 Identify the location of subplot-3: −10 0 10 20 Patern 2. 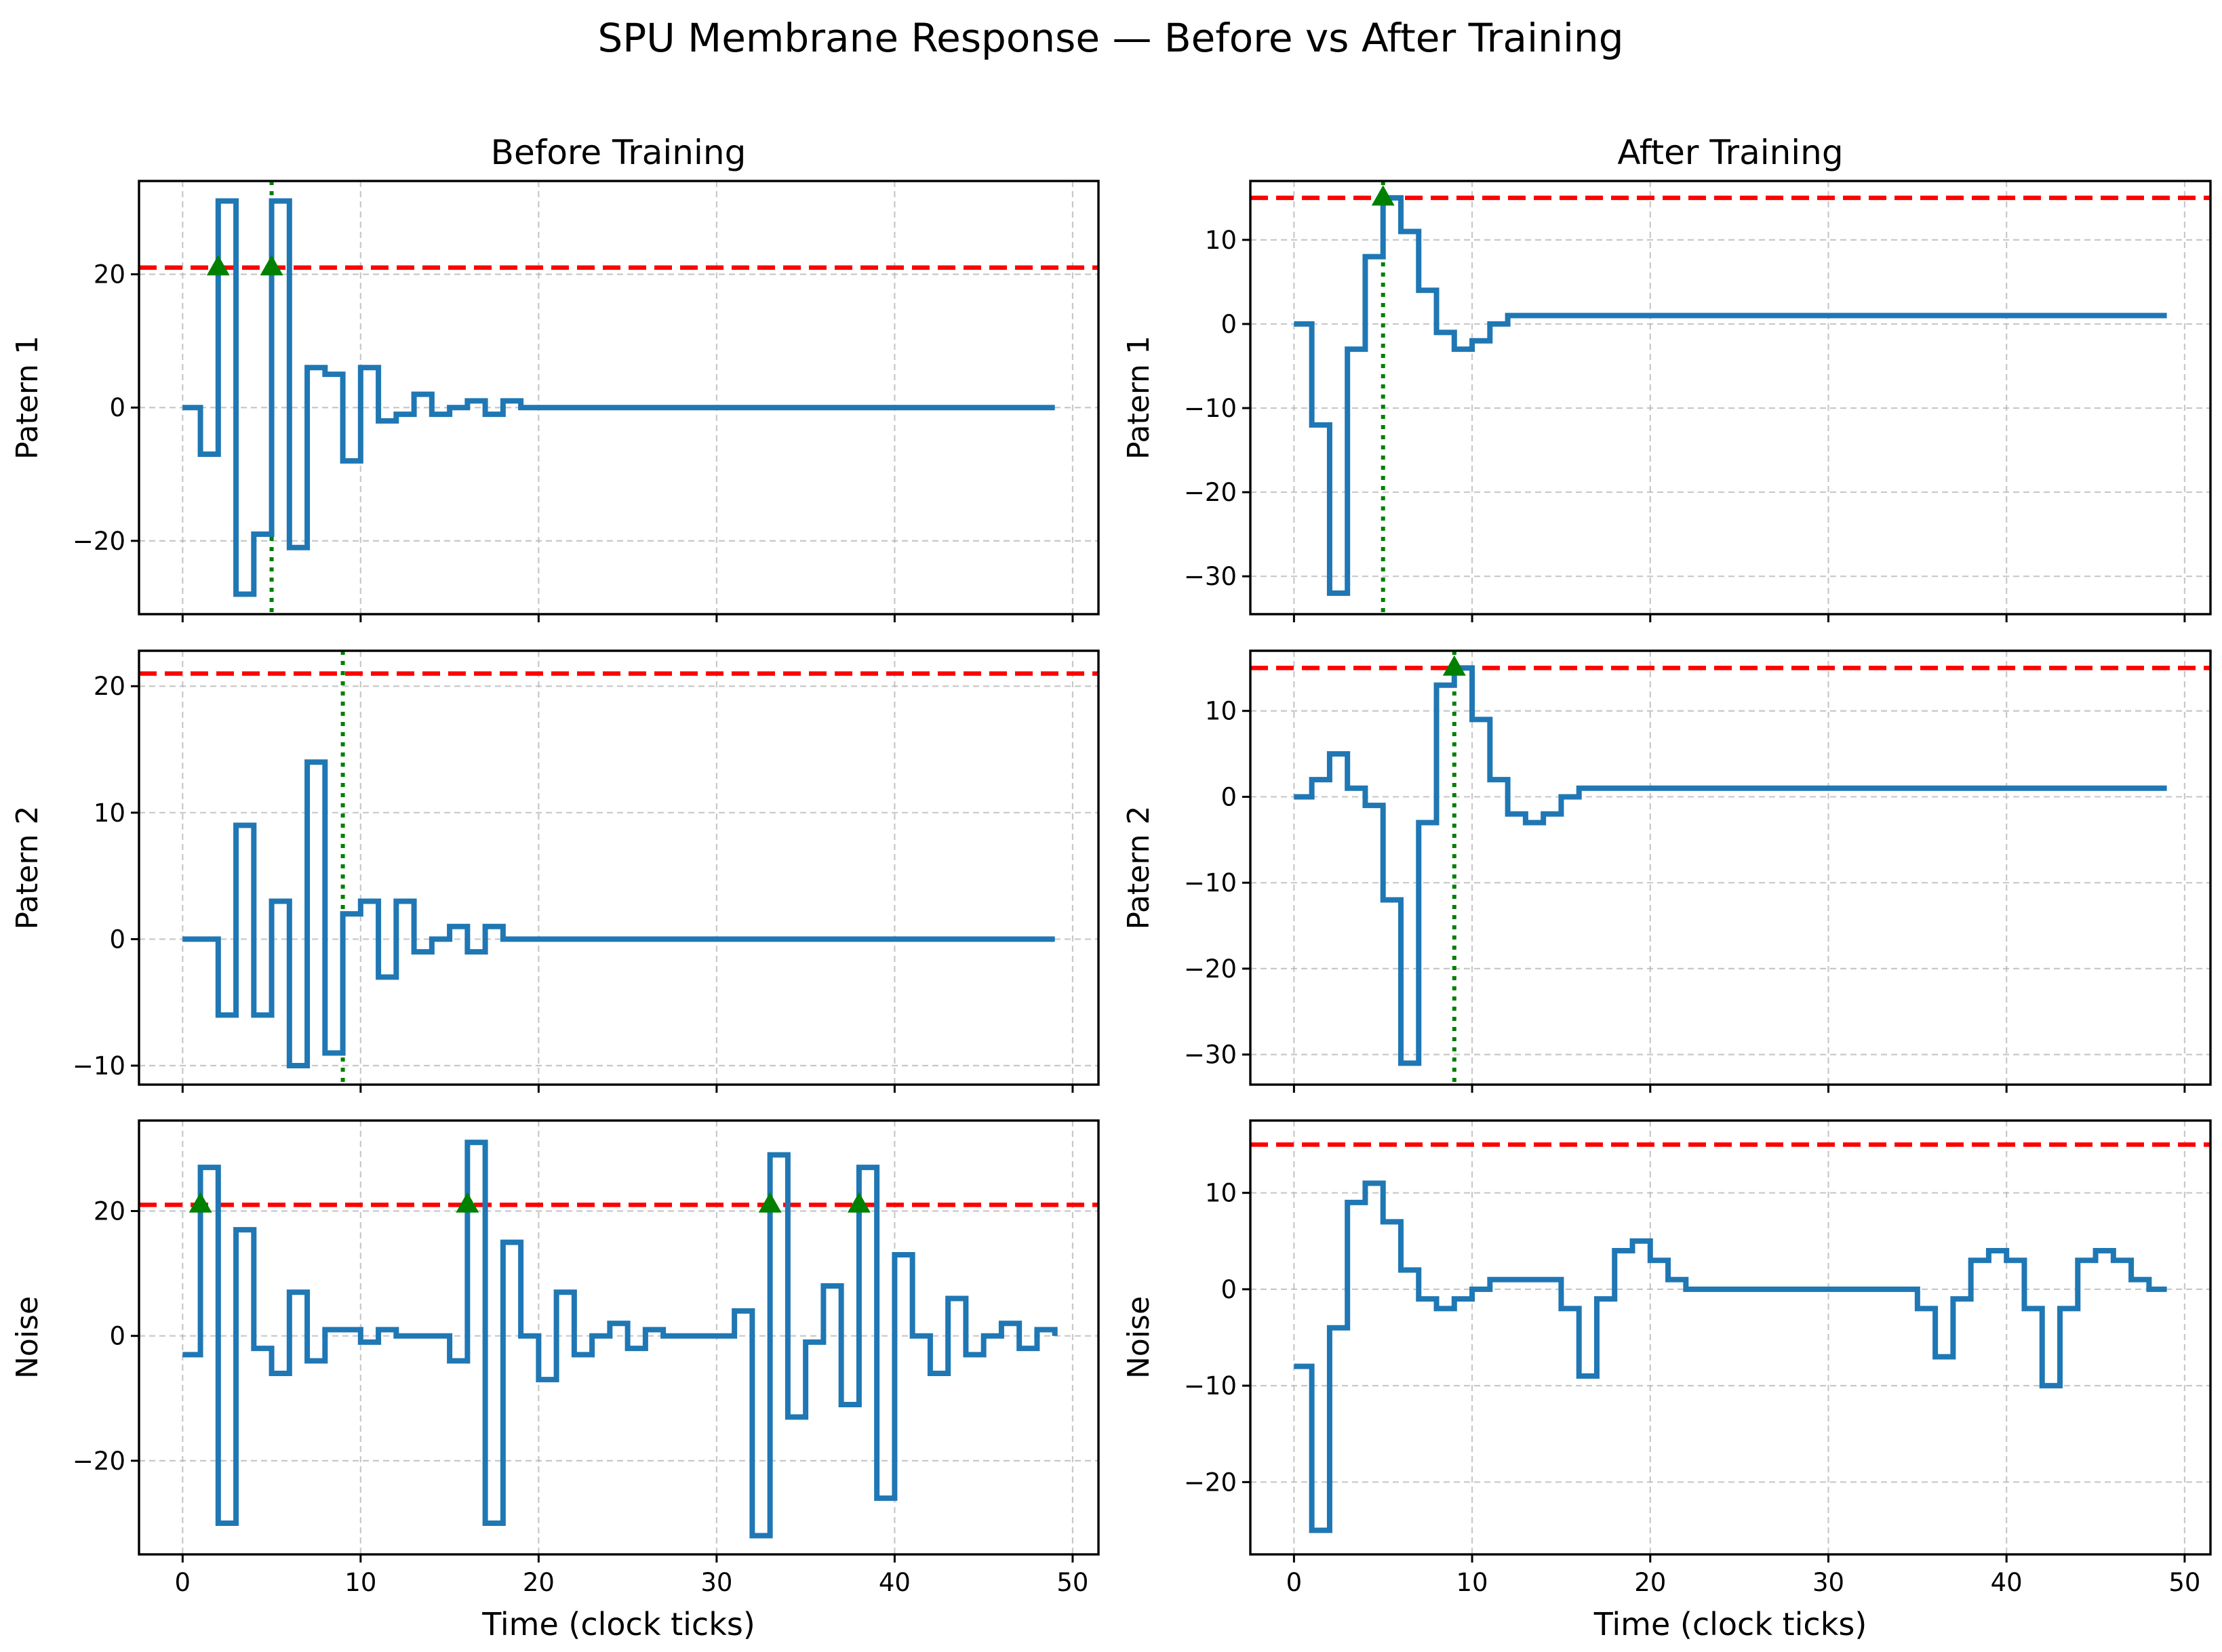
(555, 871).